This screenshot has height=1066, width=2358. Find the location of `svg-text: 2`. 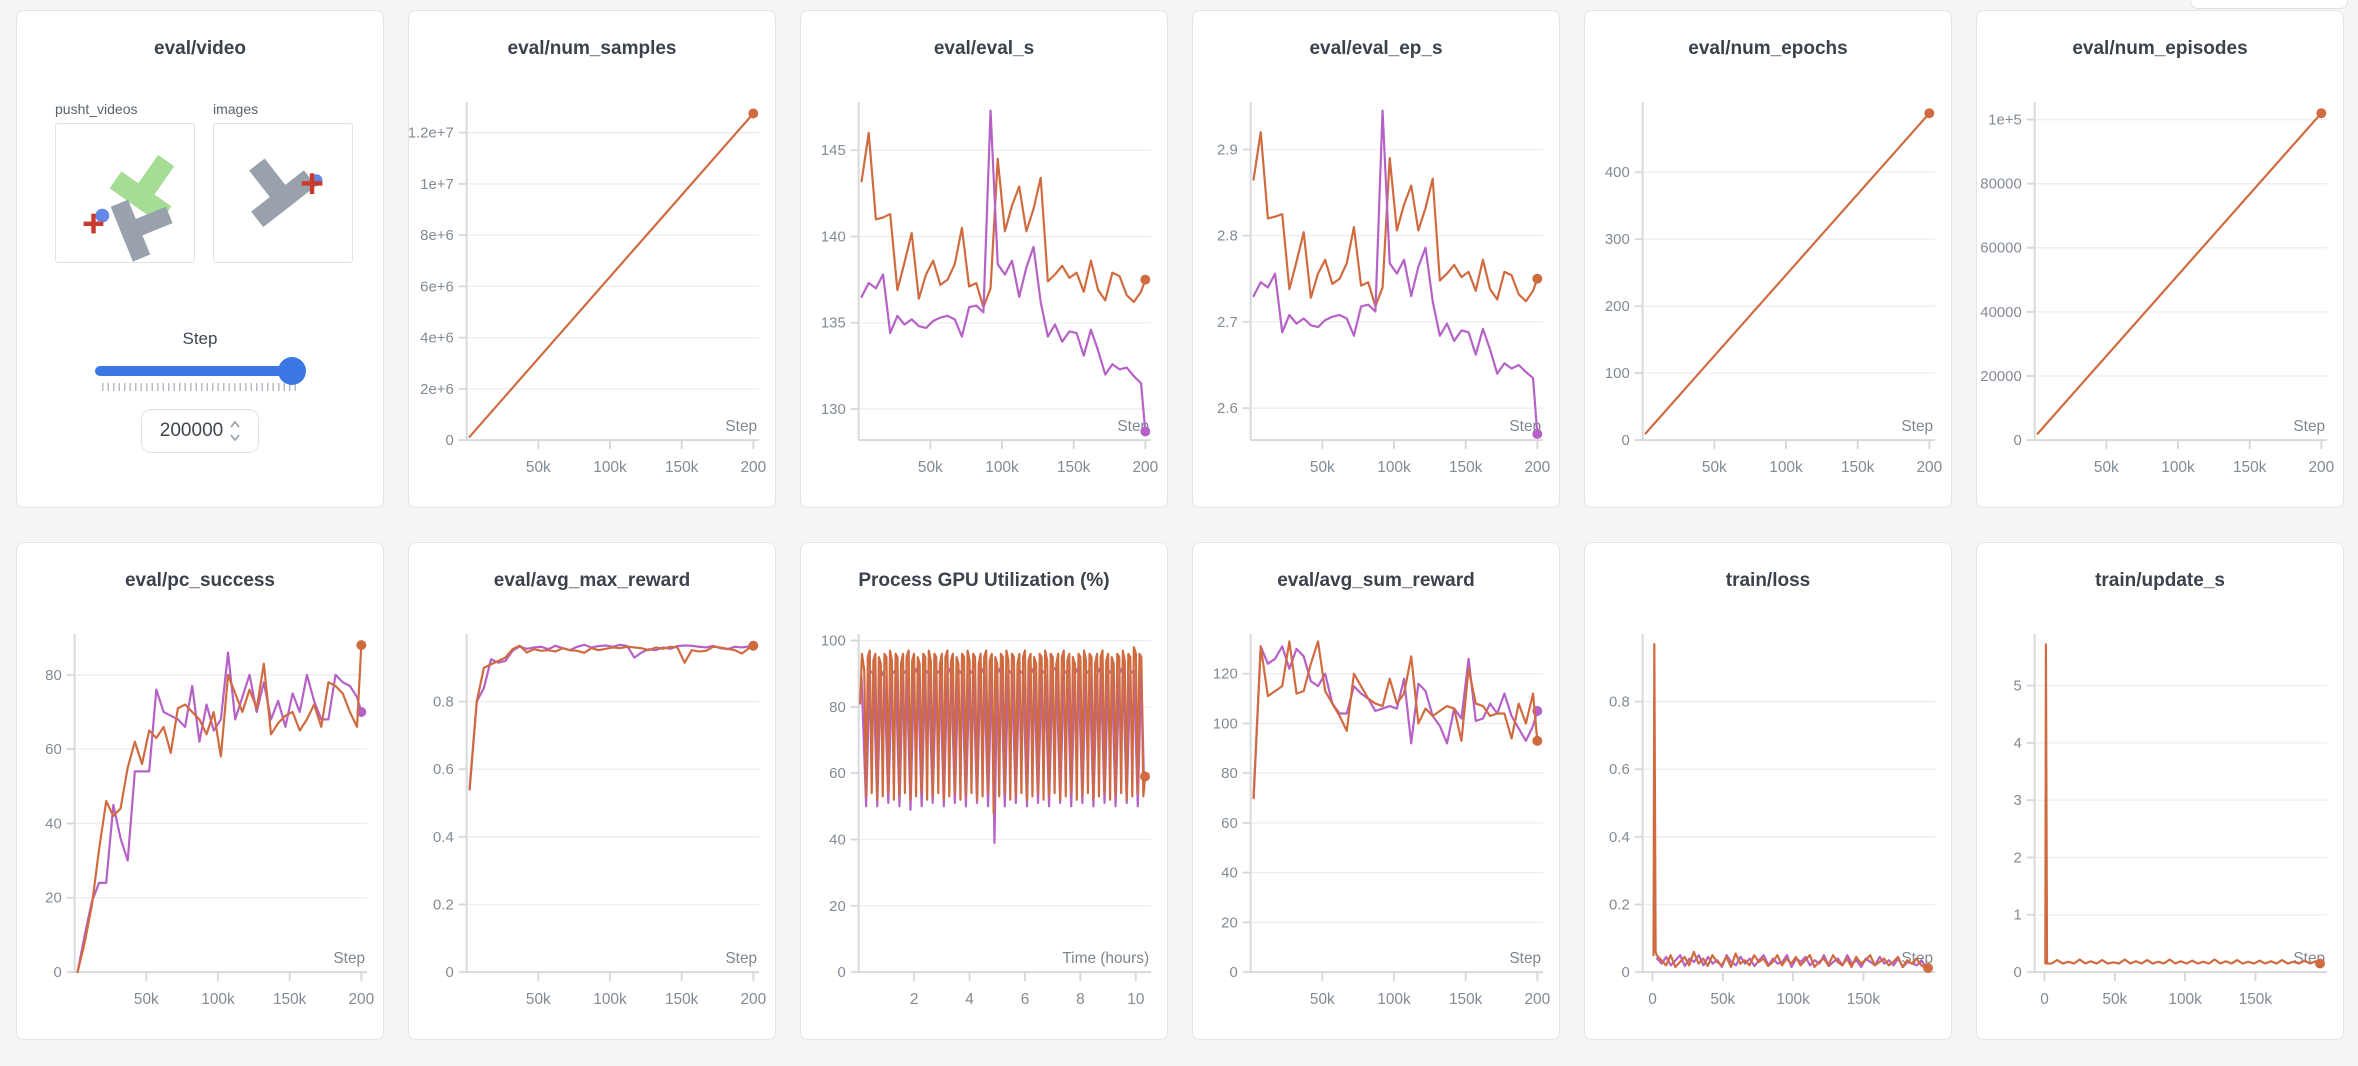

svg-text: 2 is located at coordinates (2017, 858).